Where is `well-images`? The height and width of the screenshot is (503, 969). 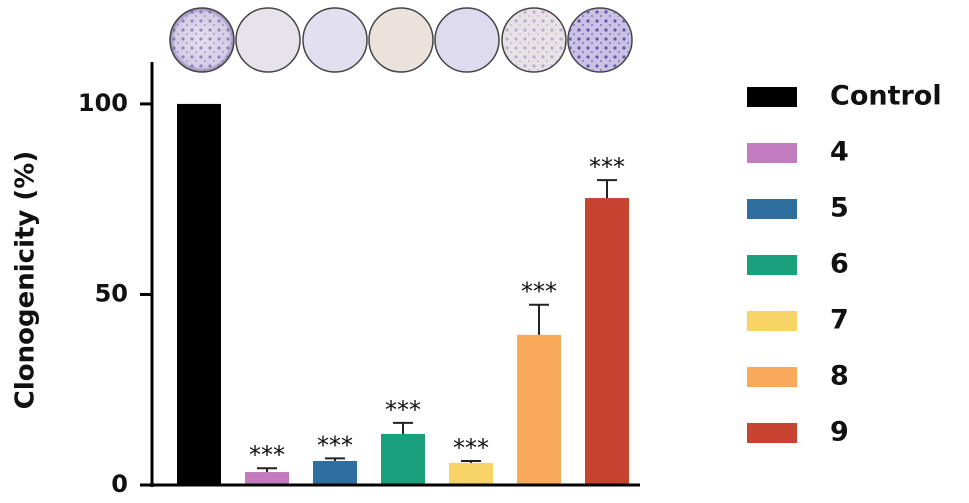
well-images is located at coordinates (401, 40).